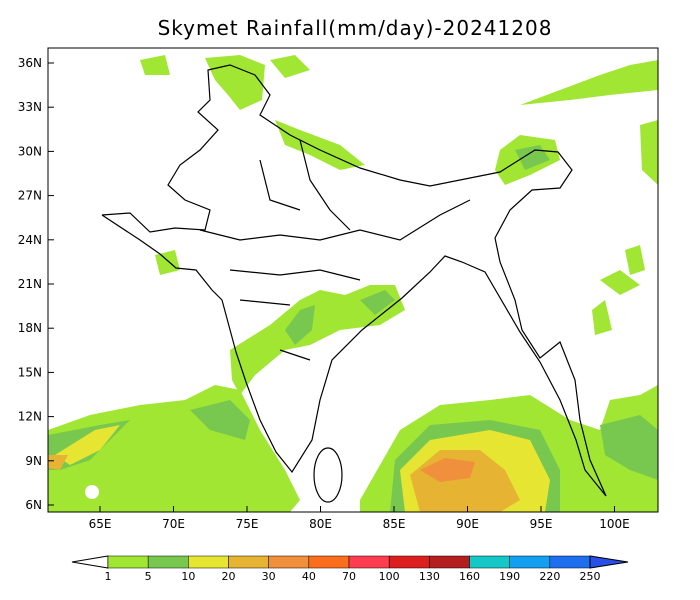  Describe the element at coordinates (590, 576) in the screenshot. I see `colorbar-label: 250` at that location.